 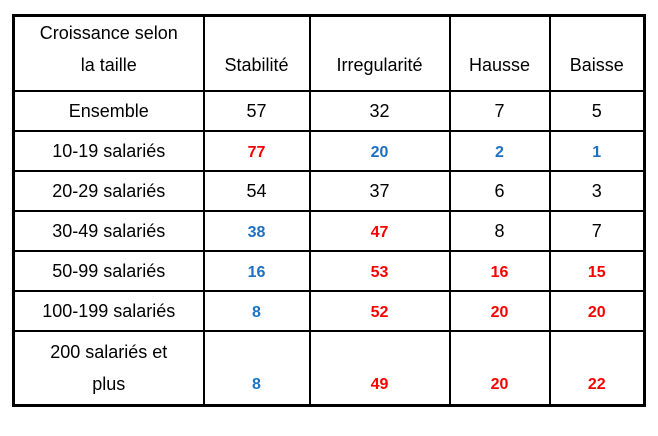 I want to click on row-label: 20-29 salariés, so click(x=108, y=191).